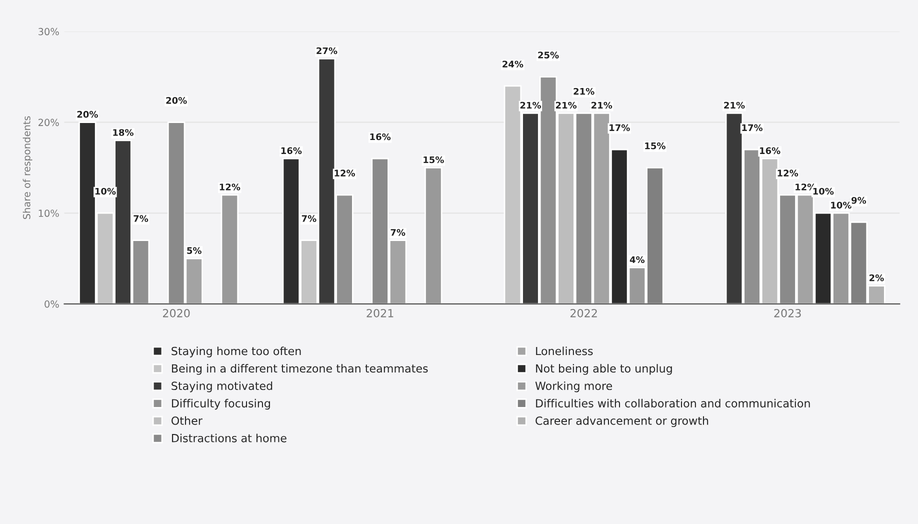 This screenshot has height=524, width=918. I want to click on legend-label: Working more, so click(573, 386).